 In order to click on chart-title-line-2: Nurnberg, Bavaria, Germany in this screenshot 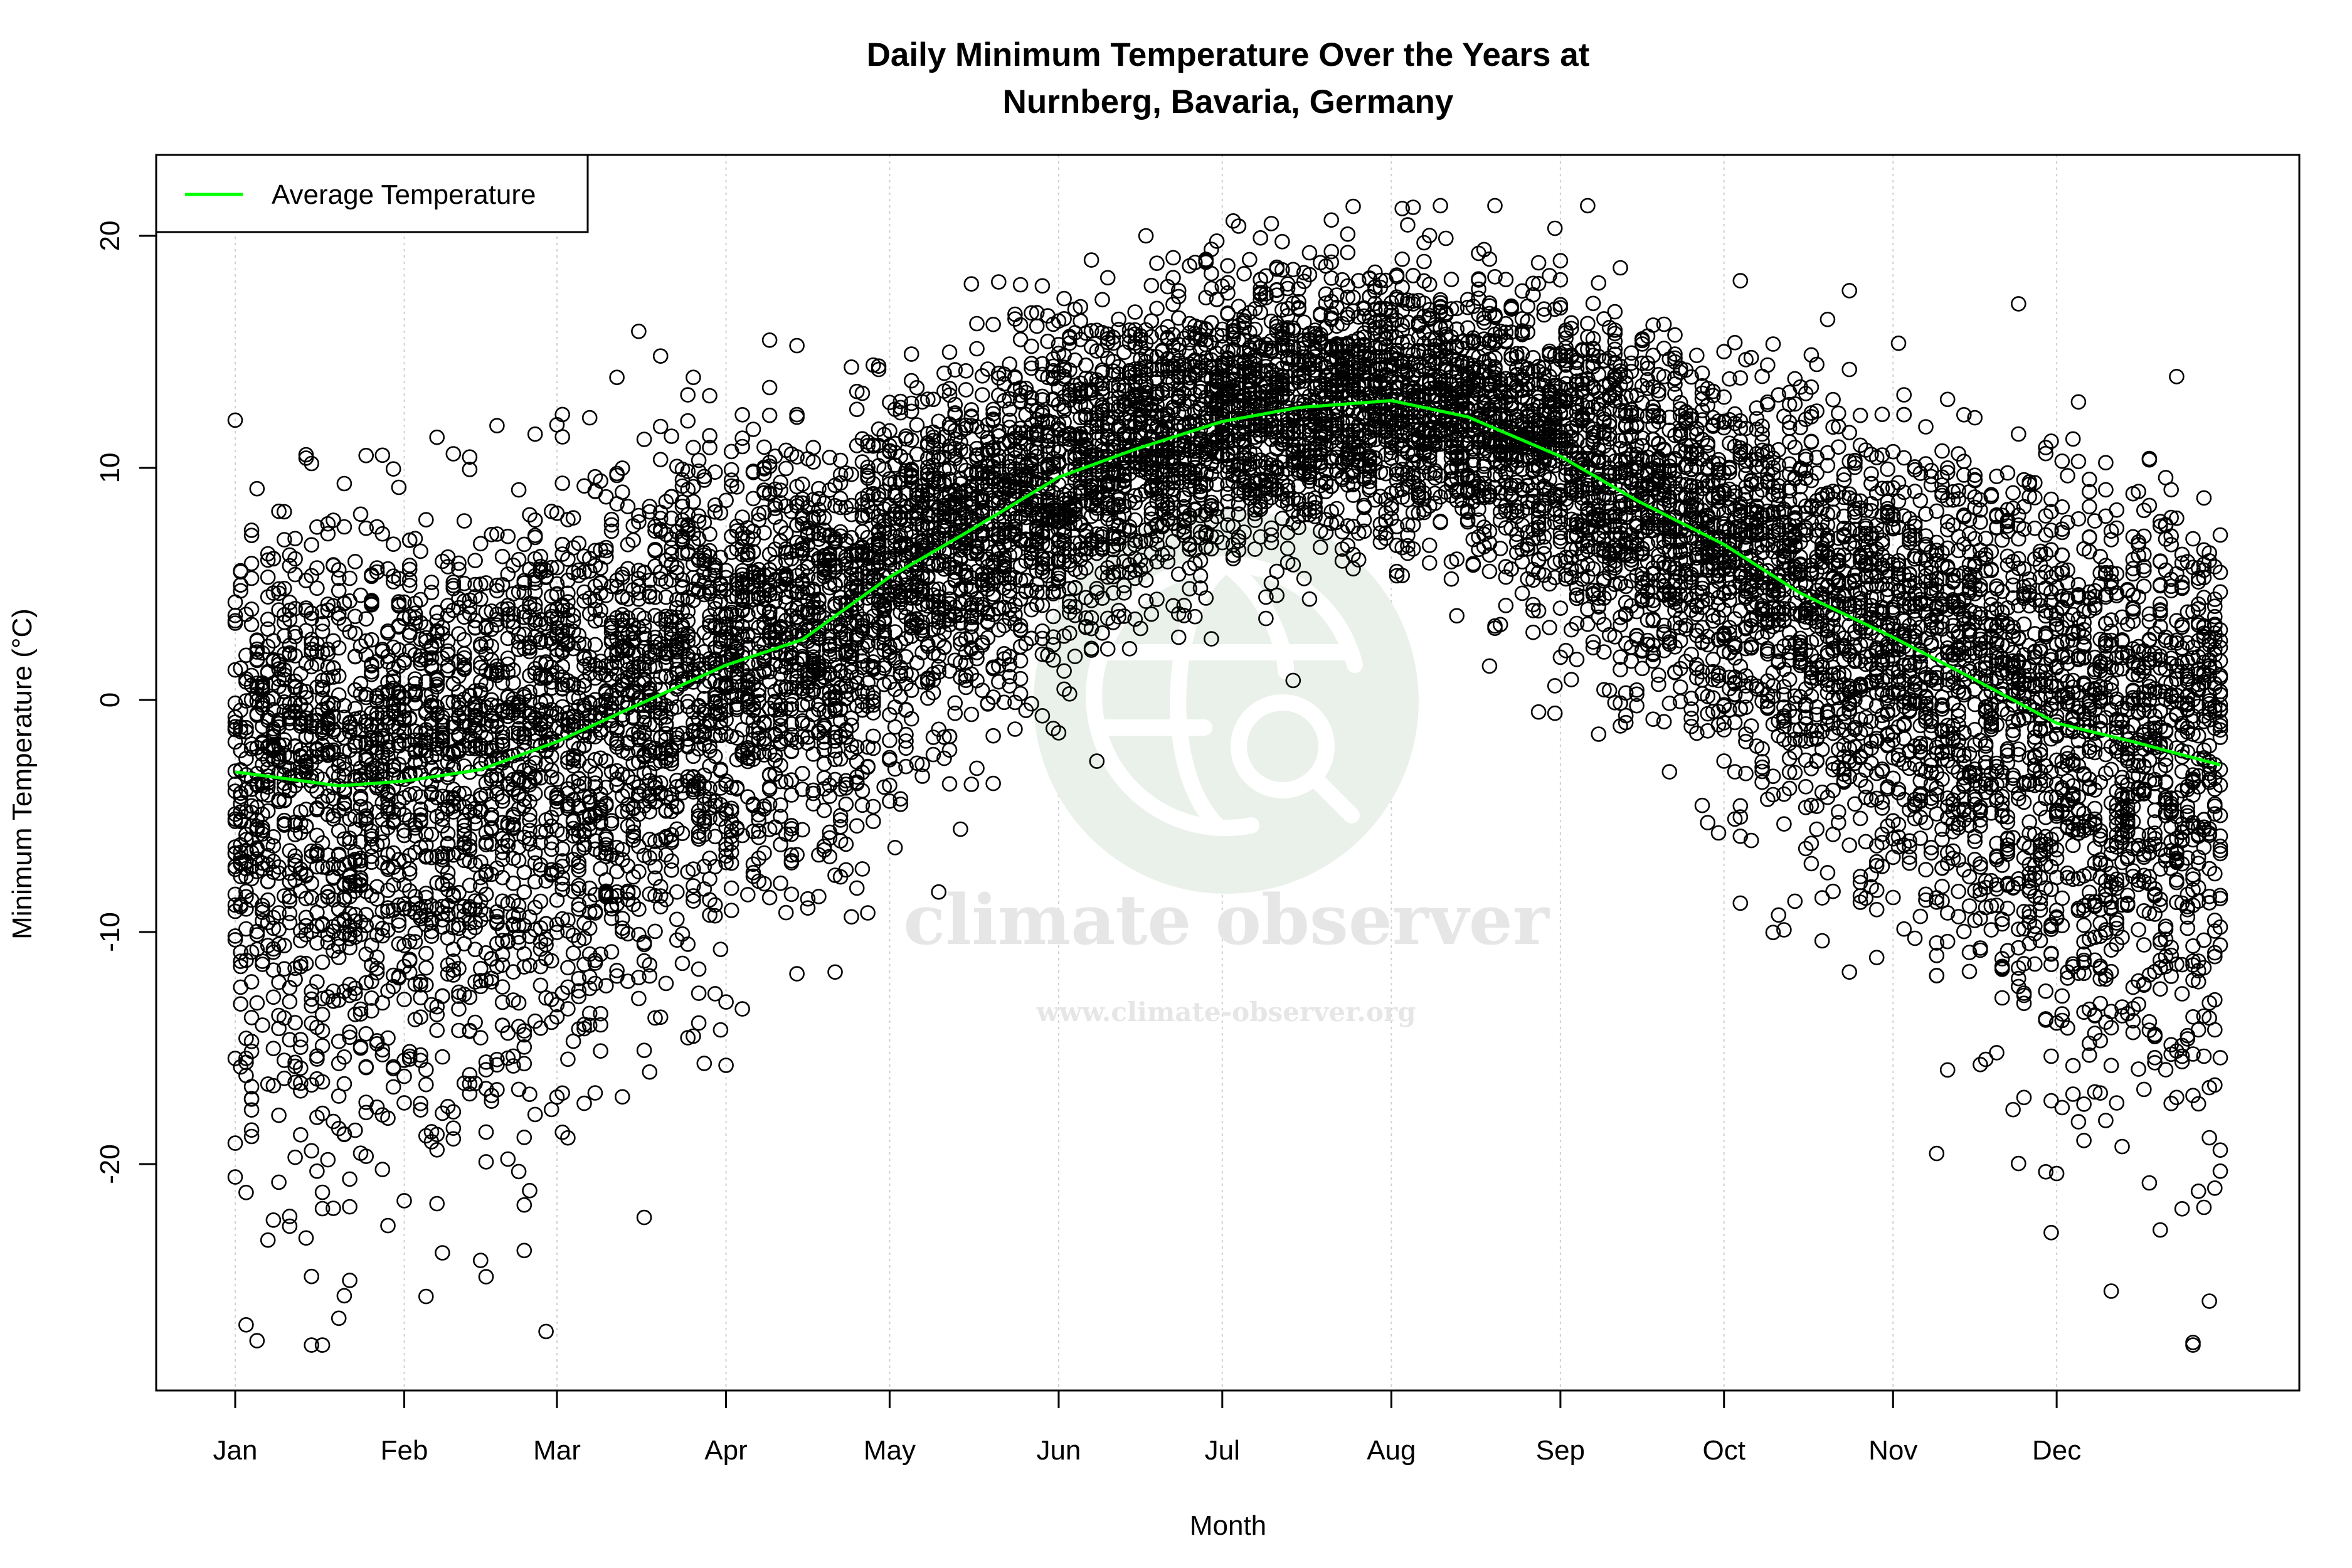, I will do `click(1228, 101)`.